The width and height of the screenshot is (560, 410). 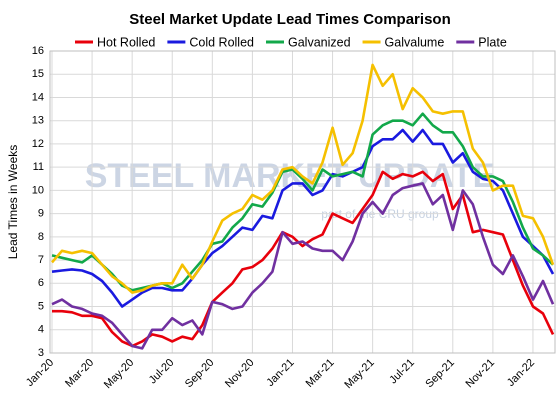 I want to click on x-tick-label: Sep-21, so click(x=440, y=374).